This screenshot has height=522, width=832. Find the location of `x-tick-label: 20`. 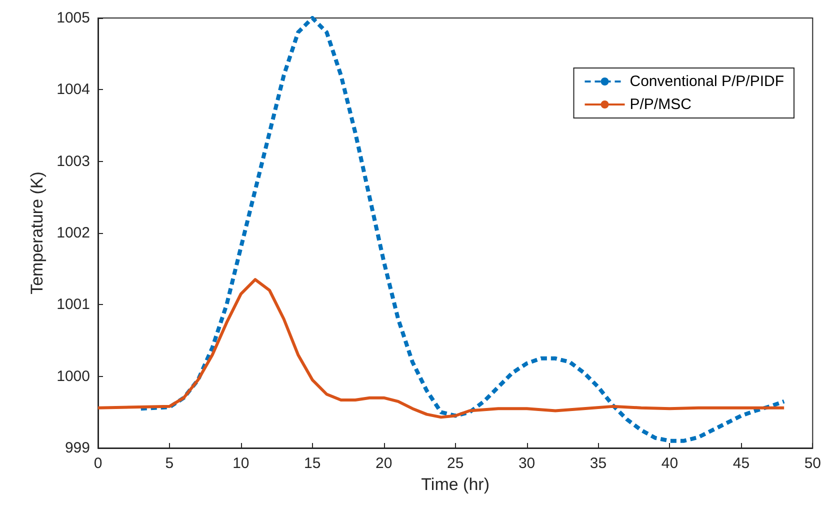

x-tick-label: 20 is located at coordinates (384, 463).